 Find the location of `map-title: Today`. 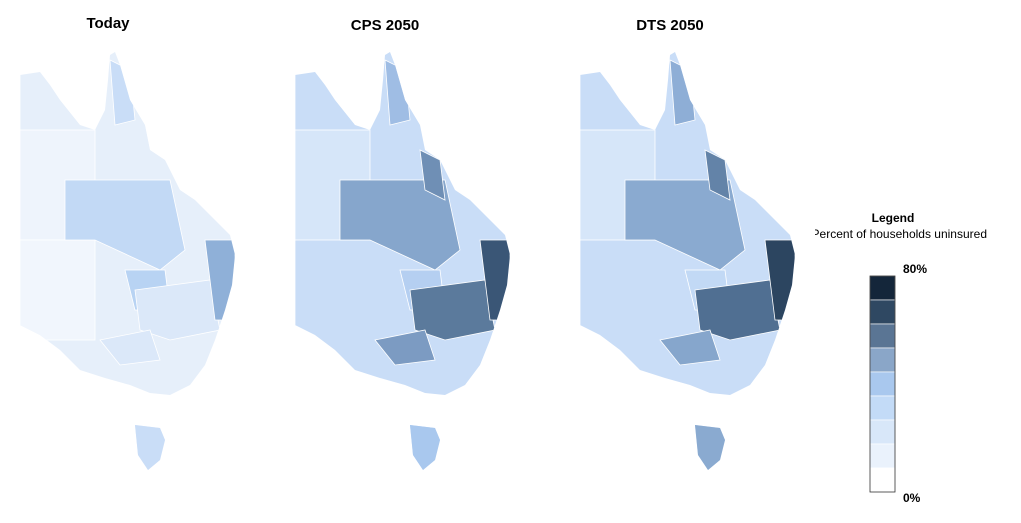

map-title: Today is located at coordinates (108, 23).